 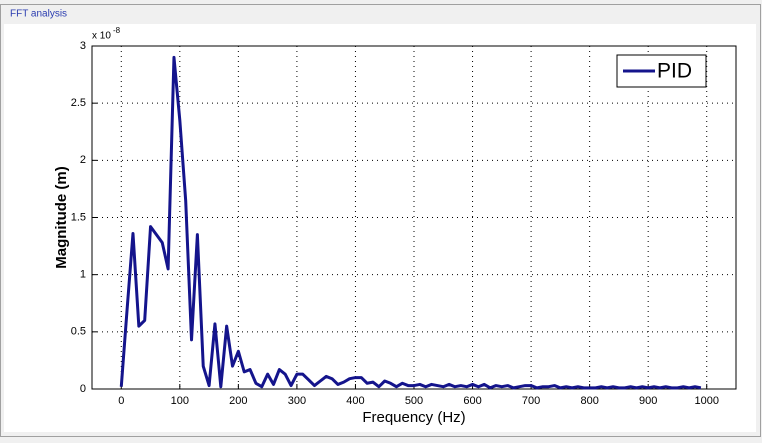 I want to click on x-tick-label: 800, so click(x=589, y=401).